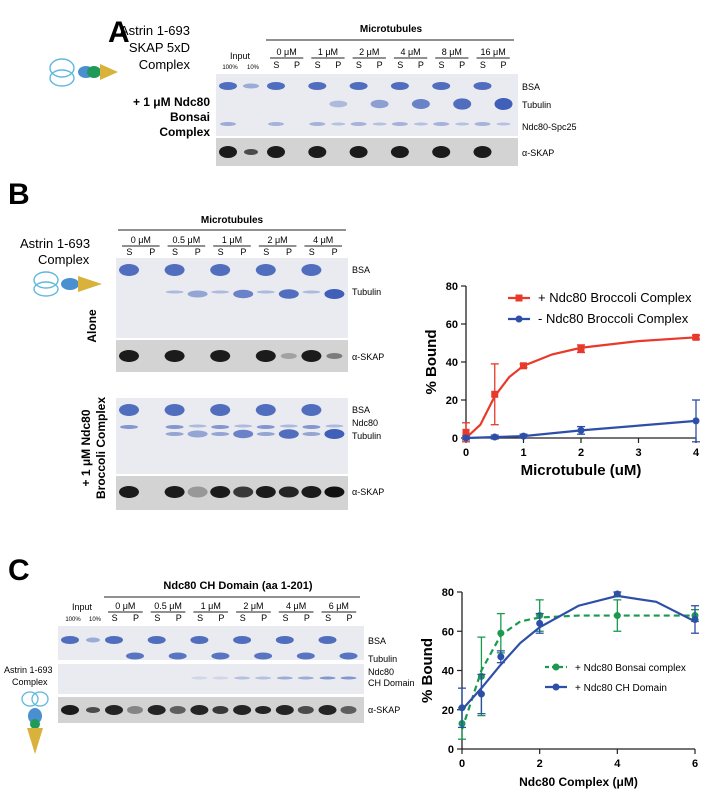 Image resolution: width=716 pixels, height=799 pixels. What do you see at coordinates (365, 423) in the screenshot?
I see `panel-b-gel2-band-ndc80: Ndc80` at bounding box center [365, 423].